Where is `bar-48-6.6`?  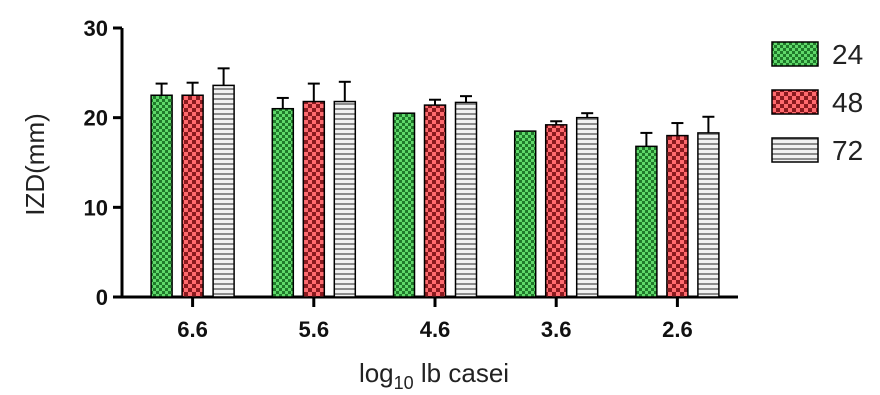
bar-48-6.6 is located at coordinates (192, 196).